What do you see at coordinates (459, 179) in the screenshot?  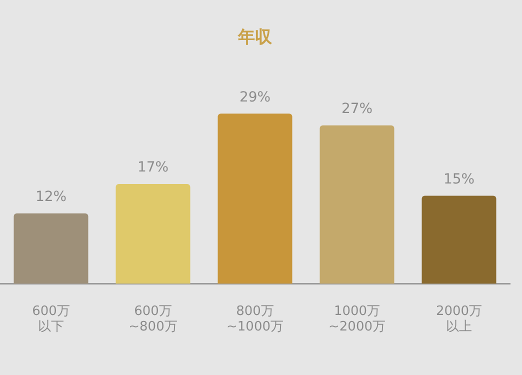 I see `data-label: 15%` at bounding box center [459, 179].